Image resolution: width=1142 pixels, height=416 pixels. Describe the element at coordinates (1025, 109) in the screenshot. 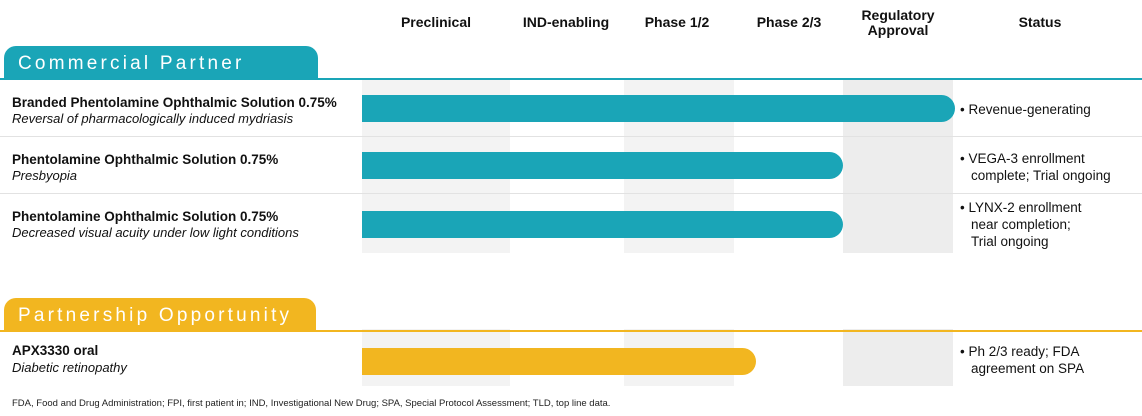

I see `status-text: • Revenue-generating` at that location.